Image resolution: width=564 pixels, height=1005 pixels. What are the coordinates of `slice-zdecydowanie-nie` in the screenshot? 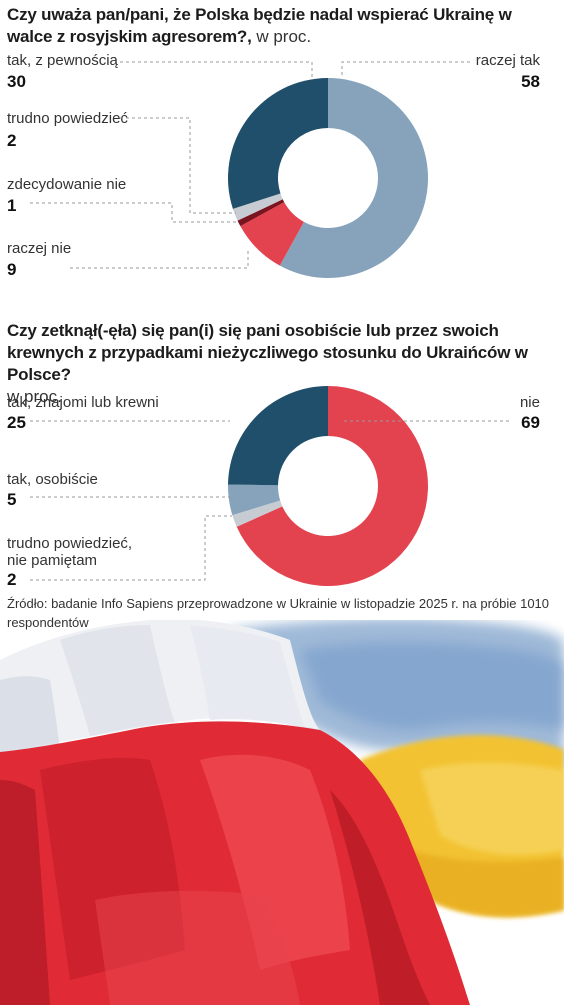 It's located at (261, 213).